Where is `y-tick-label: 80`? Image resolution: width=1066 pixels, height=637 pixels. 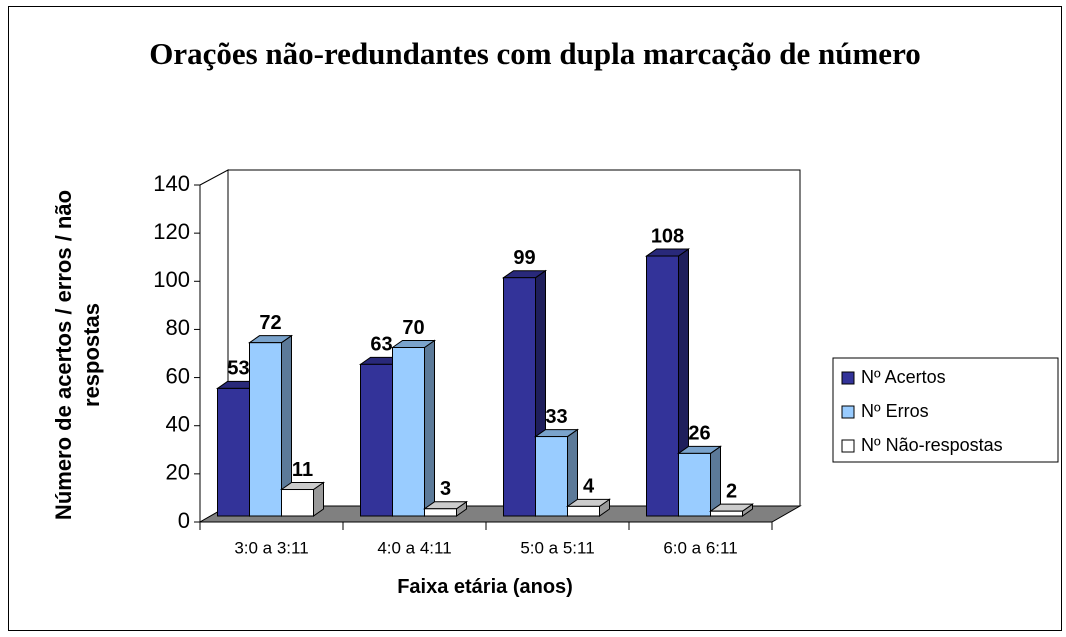 y-tick-label: 80 is located at coordinates (178, 327).